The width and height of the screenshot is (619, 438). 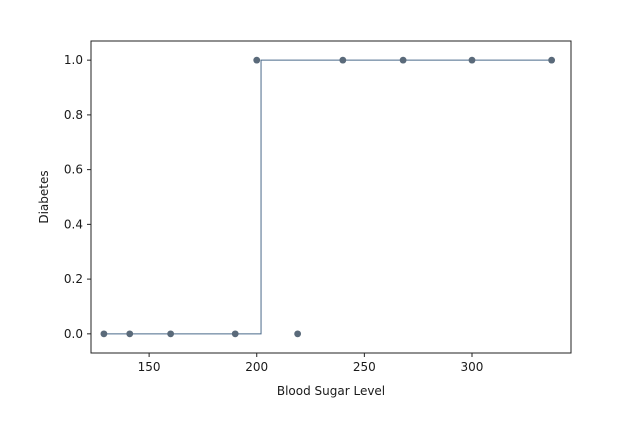 What do you see at coordinates (149, 367) in the screenshot?
I see `x-tick-label-0: 150` at bounding box center [149, 367].